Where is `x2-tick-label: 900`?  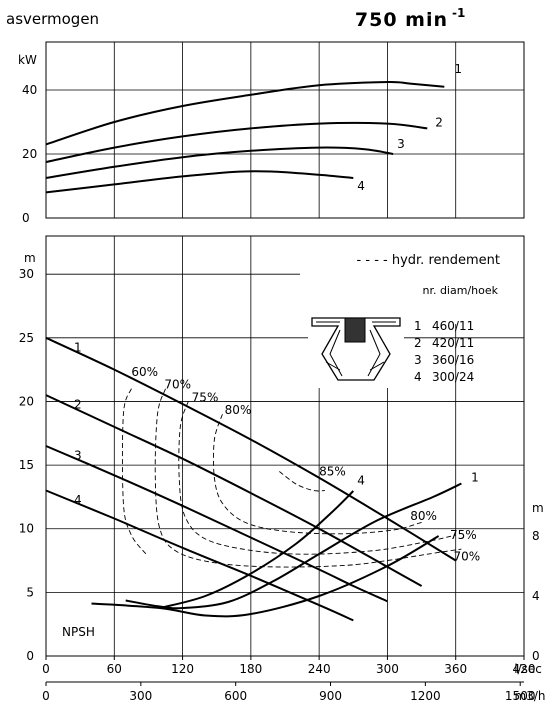
x2-tick-label: 900 is located at coordinates (330, 696).